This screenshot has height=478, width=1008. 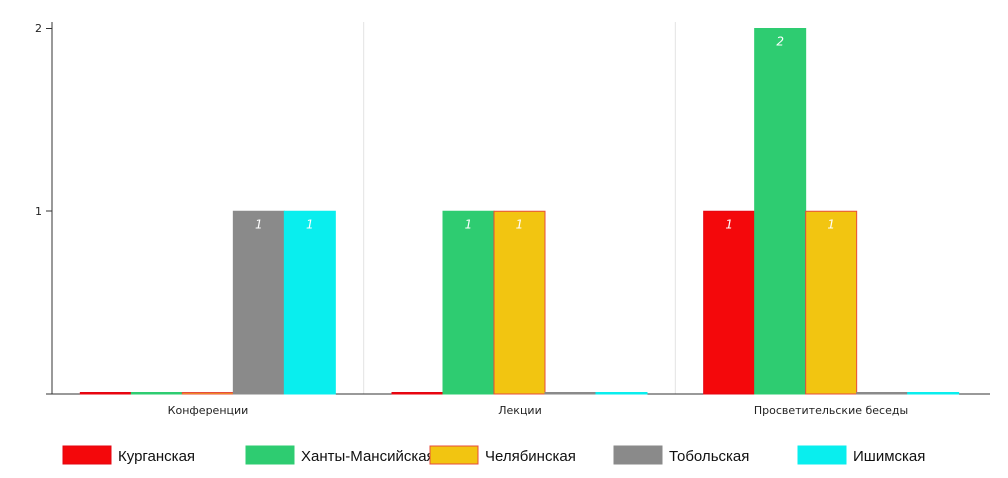 I want to click on y-tick-label: 2, so click(x=38, y=28).